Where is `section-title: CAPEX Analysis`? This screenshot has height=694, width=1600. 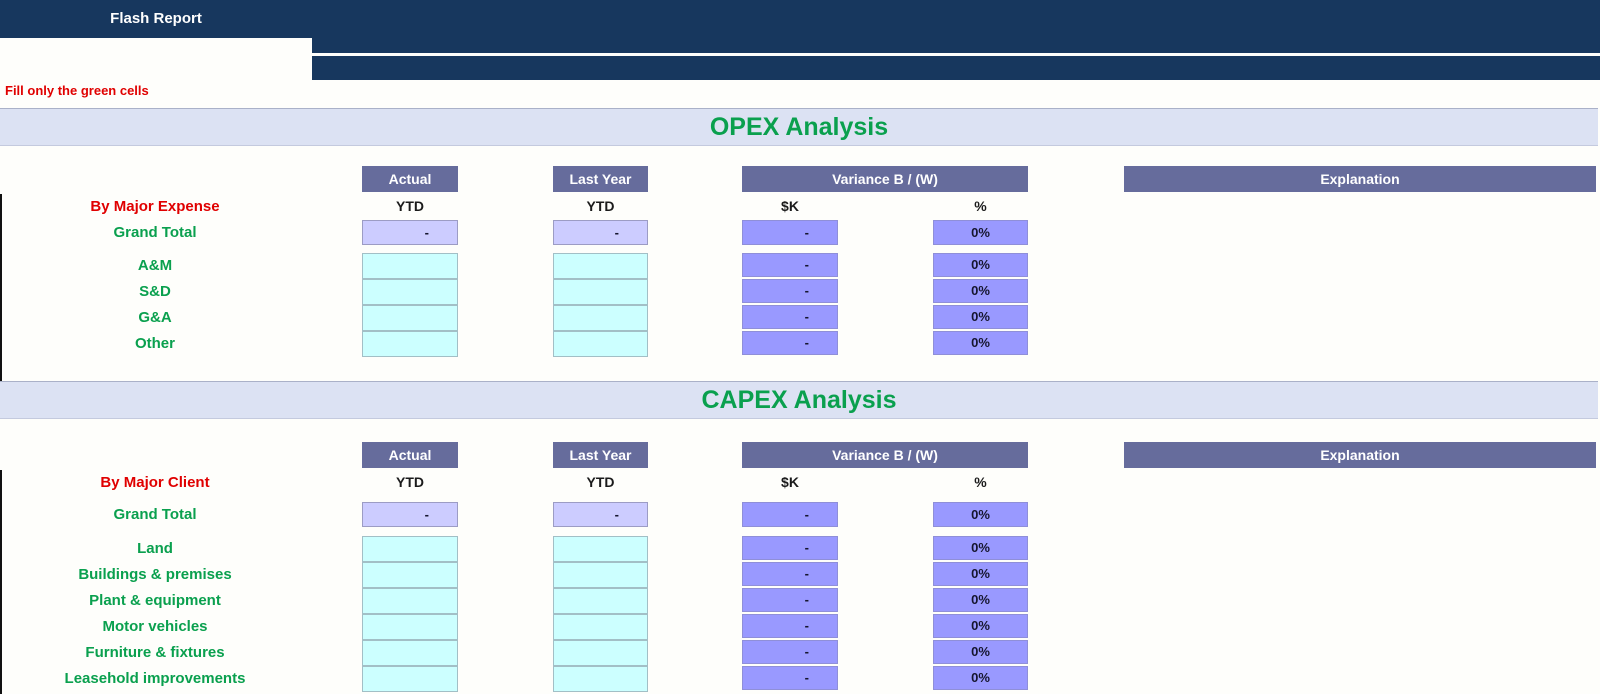 section-title: CAPEX Analysis is located at coordinates (799, 400).